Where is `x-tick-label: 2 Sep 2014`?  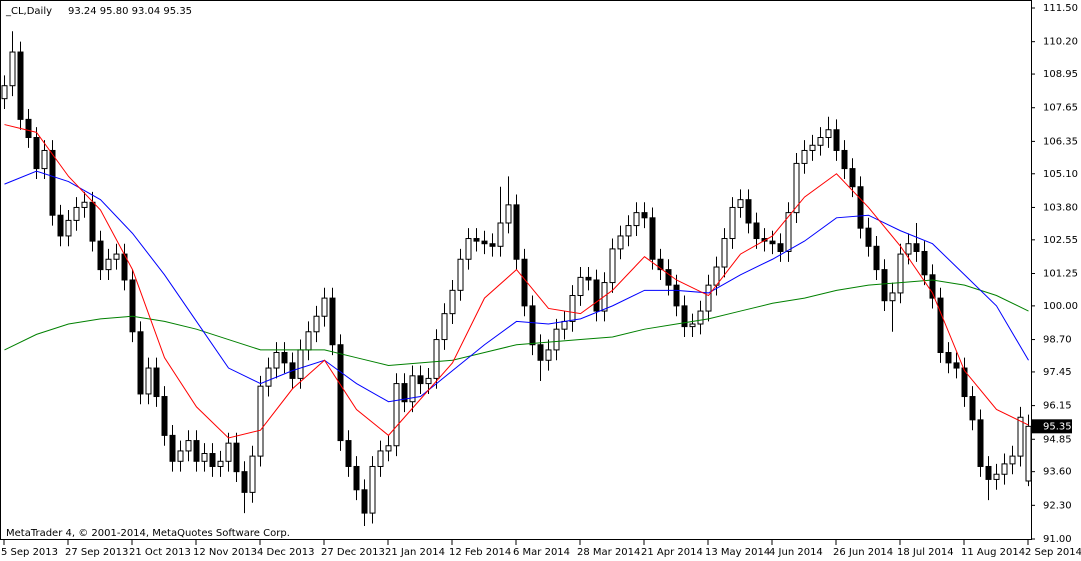 x-tick-label: 2 Sep 2014 is located at coordinates (1053, 552).